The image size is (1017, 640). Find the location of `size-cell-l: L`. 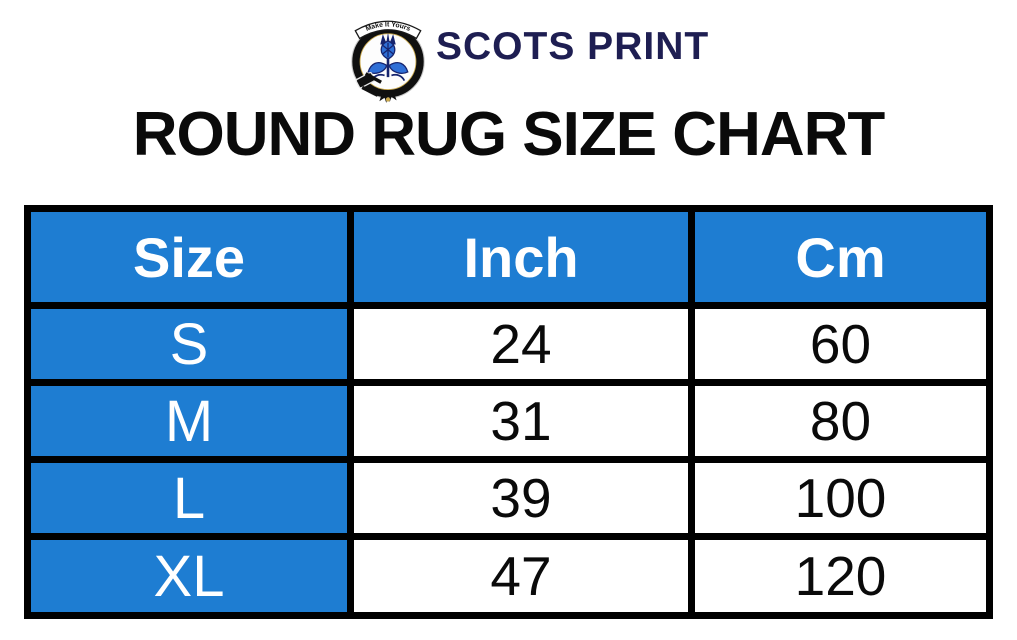

size-cell-l: L is located at coordinates (189, 498).